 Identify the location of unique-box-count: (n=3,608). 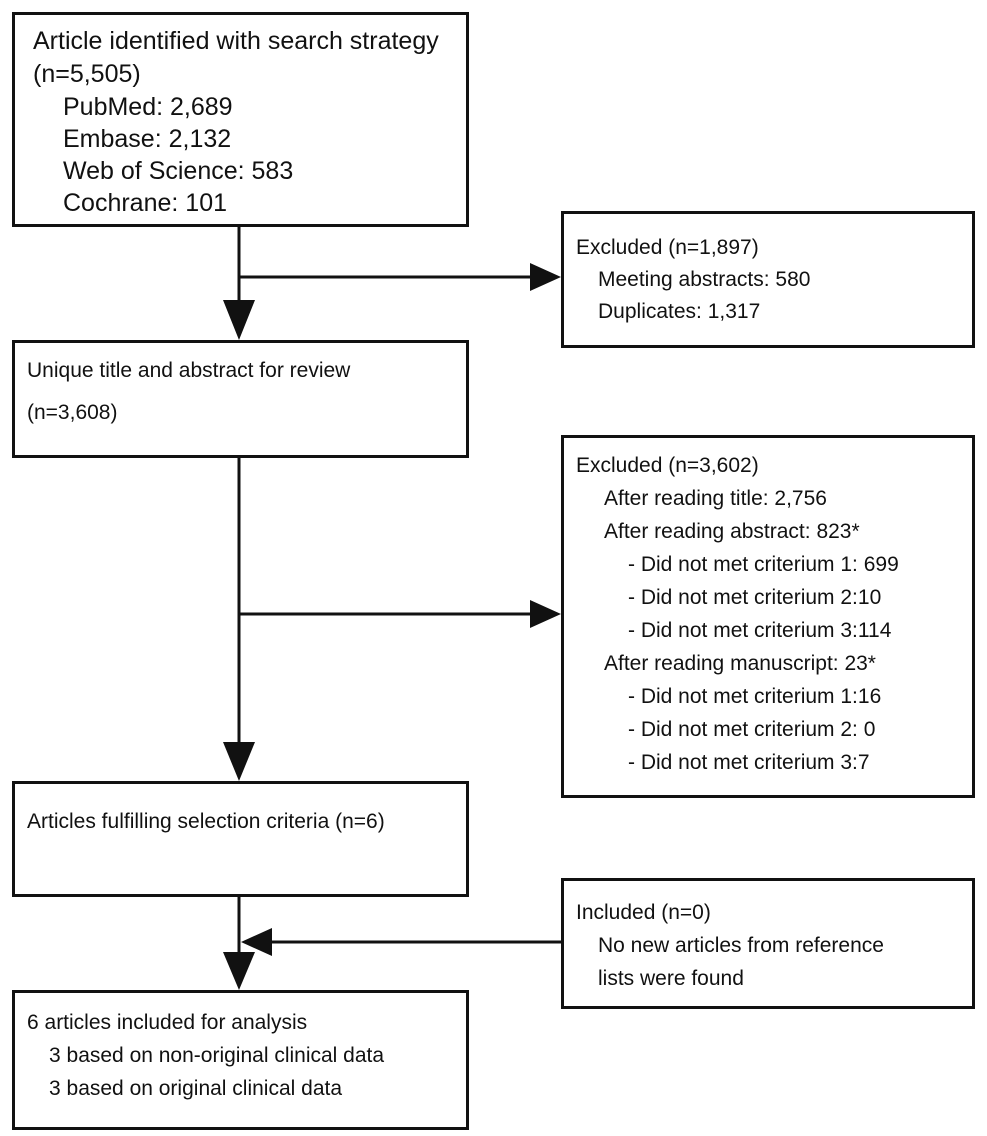
(72, 412).